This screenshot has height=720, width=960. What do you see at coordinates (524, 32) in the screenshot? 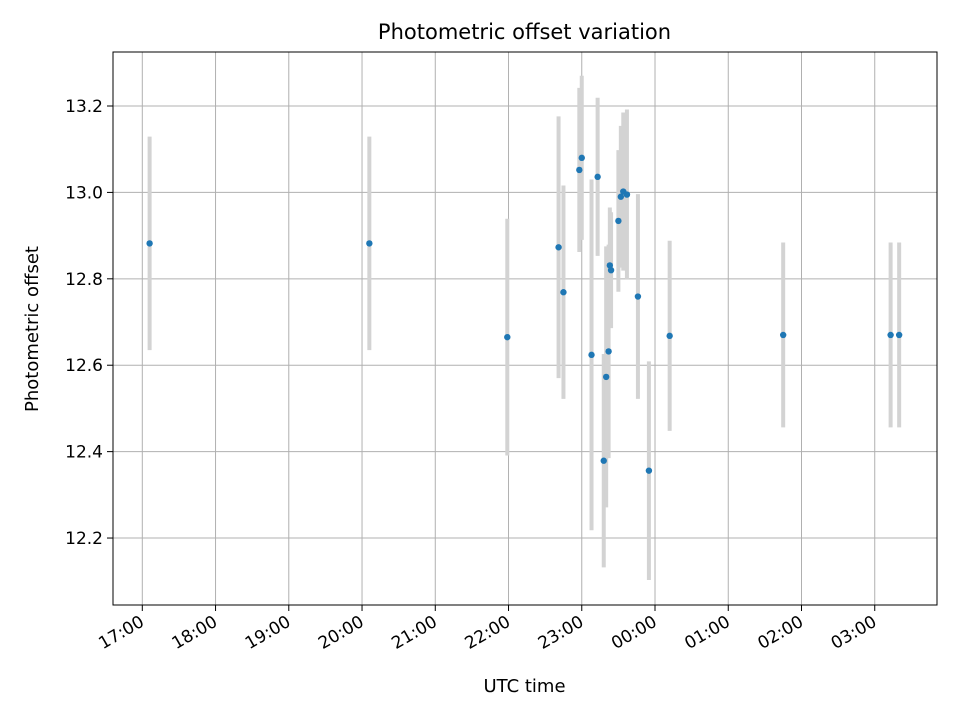
I see `chart-title: Photometric offset variation` at bounding box center [524, 32].